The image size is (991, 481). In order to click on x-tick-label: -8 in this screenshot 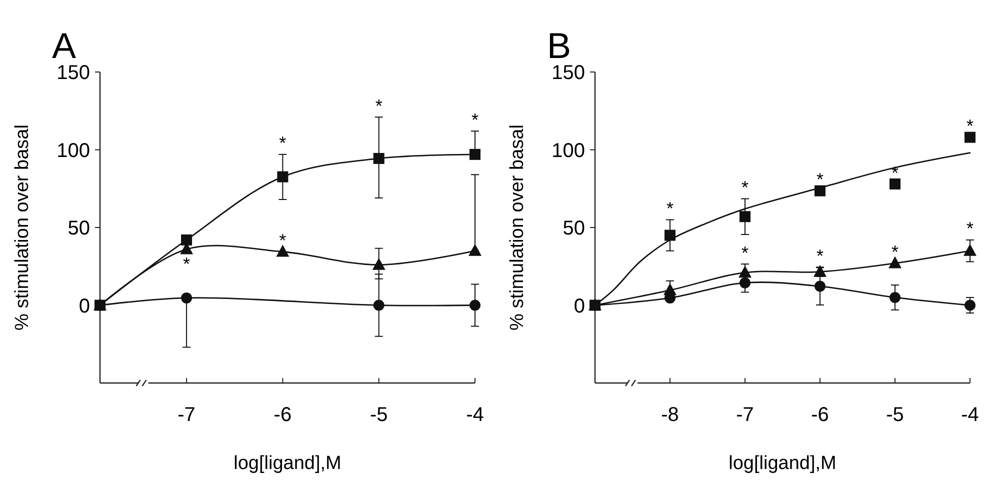, I will do `click(670, 415)`.